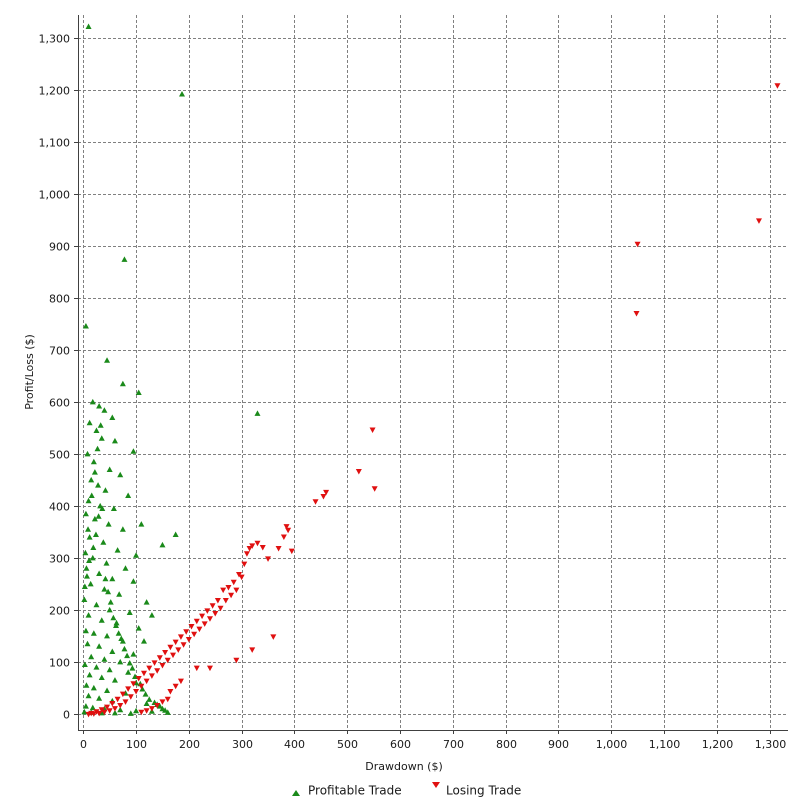 The height and width of the screenshot is (801, 802). Describe the element at coordinates (242, 744) in the screenshot. I see `x-tick-label: 300` at that location.